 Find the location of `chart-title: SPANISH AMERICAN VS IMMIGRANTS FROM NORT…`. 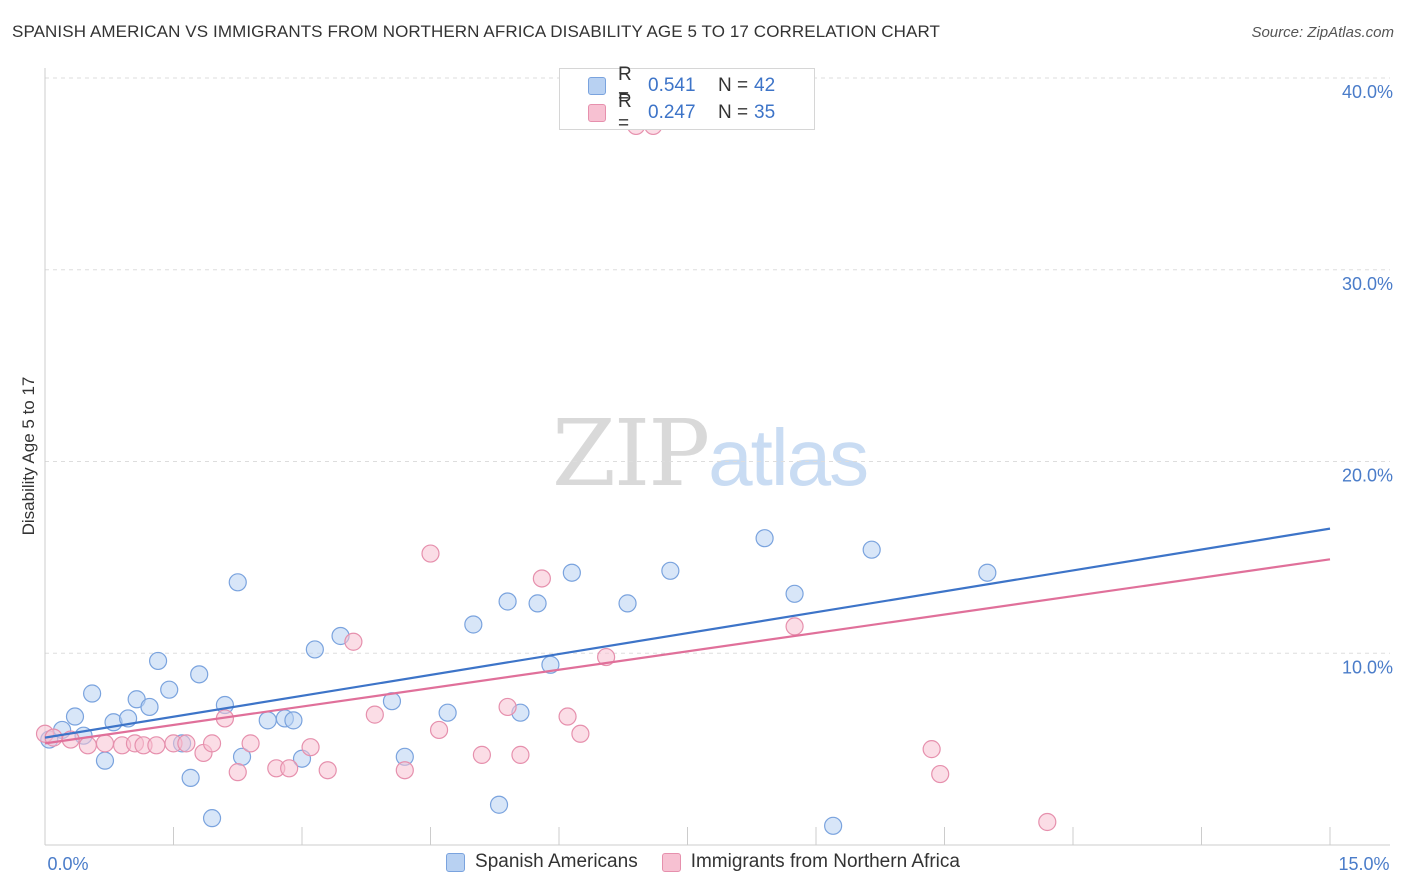

chart-title: SPANISH AMERICAN VS IMMIGRANTS FROM NORT… is located at coordinates (476, 31).